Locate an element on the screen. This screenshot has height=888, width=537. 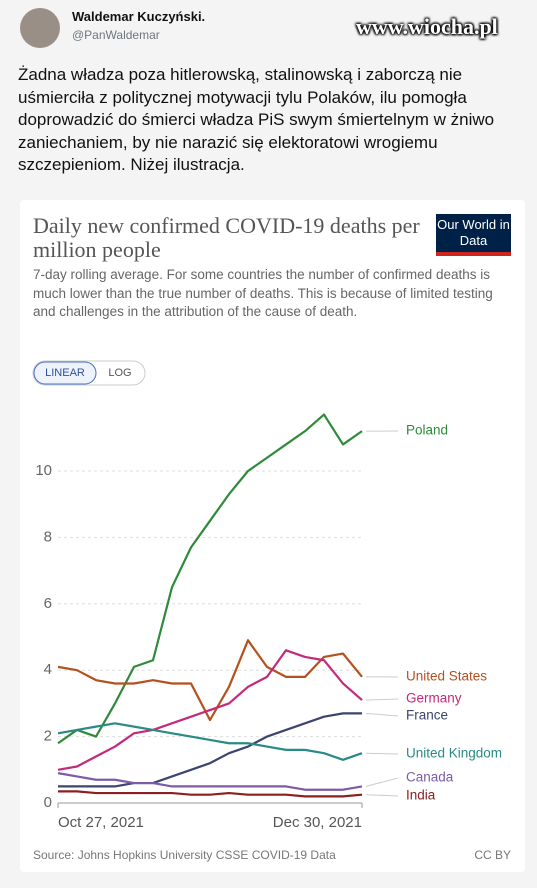
y-tick-label: 6 is located at coordinates (48, 603).